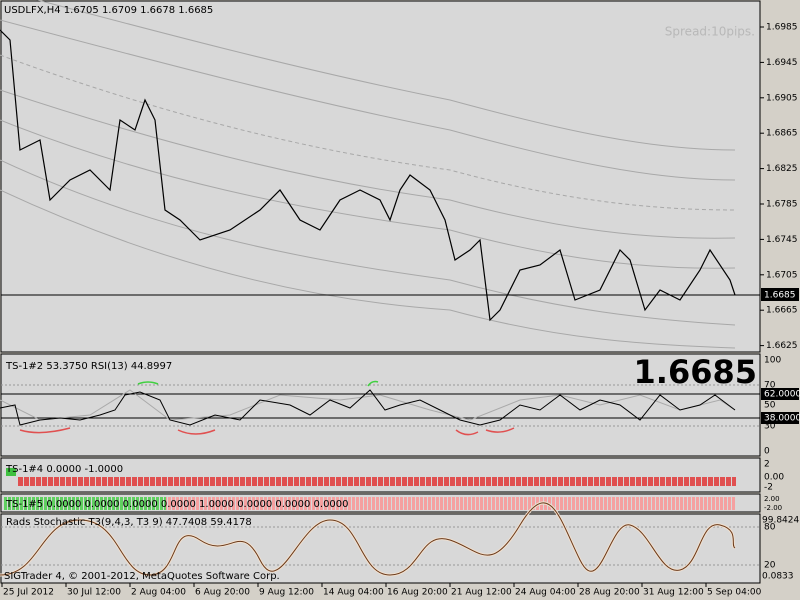  Describe the element at coordinates (782, 346) in the screenshot. I see `price-tick-label: 1.6625` at that location.